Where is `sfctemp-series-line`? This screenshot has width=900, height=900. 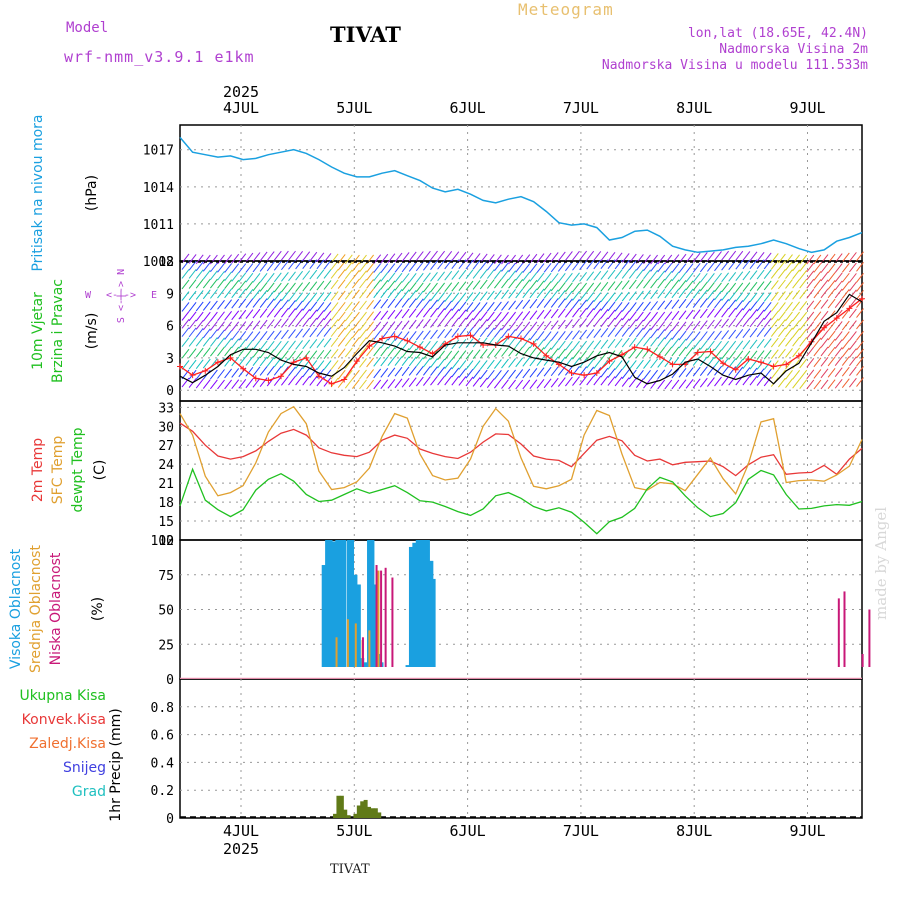
sfctemp-series-line is located at coordinates (521, 451).